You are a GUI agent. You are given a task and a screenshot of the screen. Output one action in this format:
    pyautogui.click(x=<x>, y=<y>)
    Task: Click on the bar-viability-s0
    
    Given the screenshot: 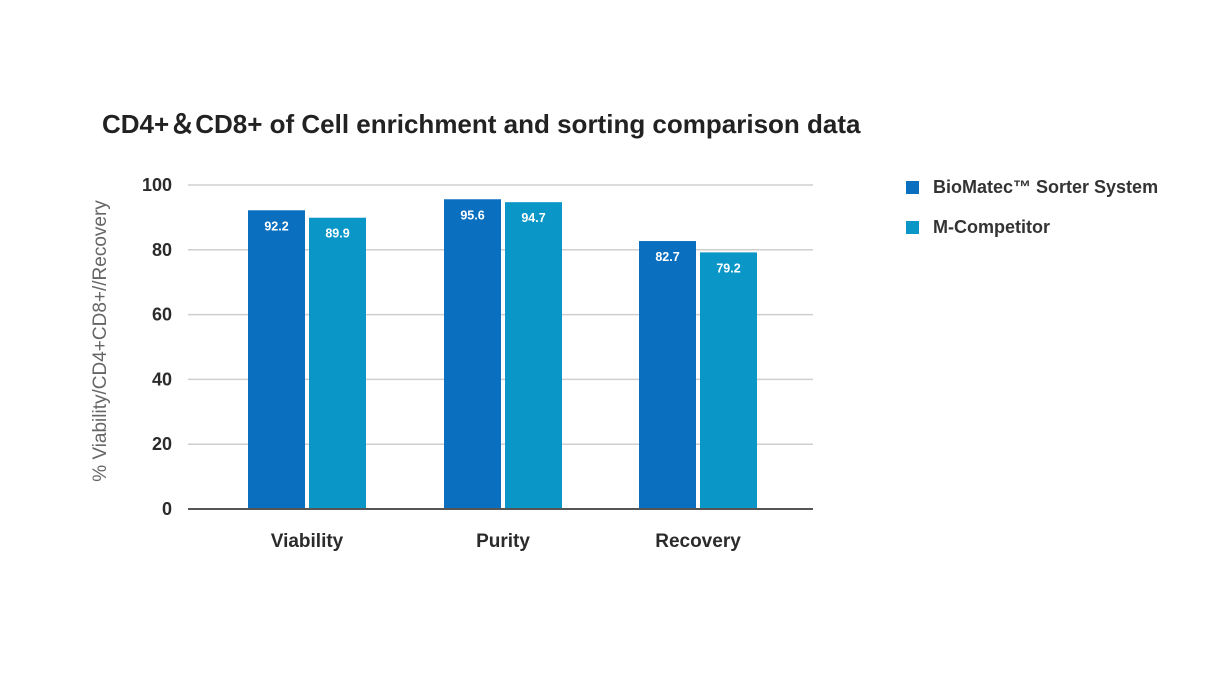 What is the action you would take?
    pyautogui.click(x=276, y=359)
    